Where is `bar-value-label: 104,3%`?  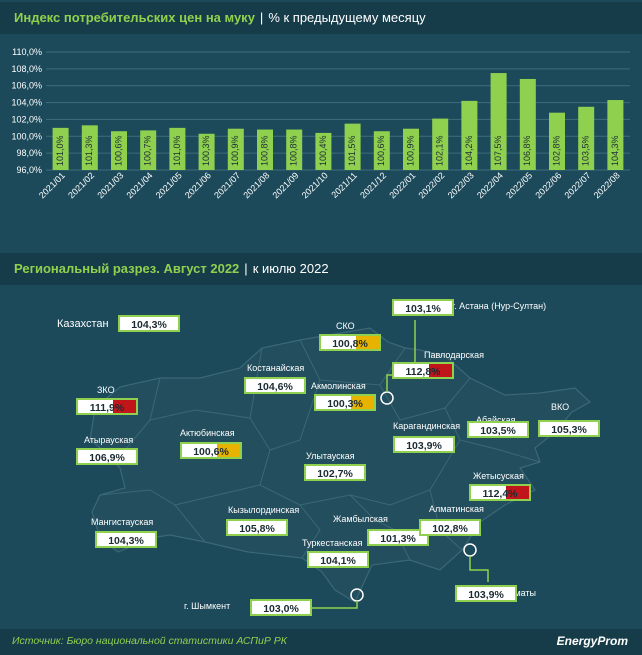 bar-value-label: 104,3% is located at coordinates (615, 150).